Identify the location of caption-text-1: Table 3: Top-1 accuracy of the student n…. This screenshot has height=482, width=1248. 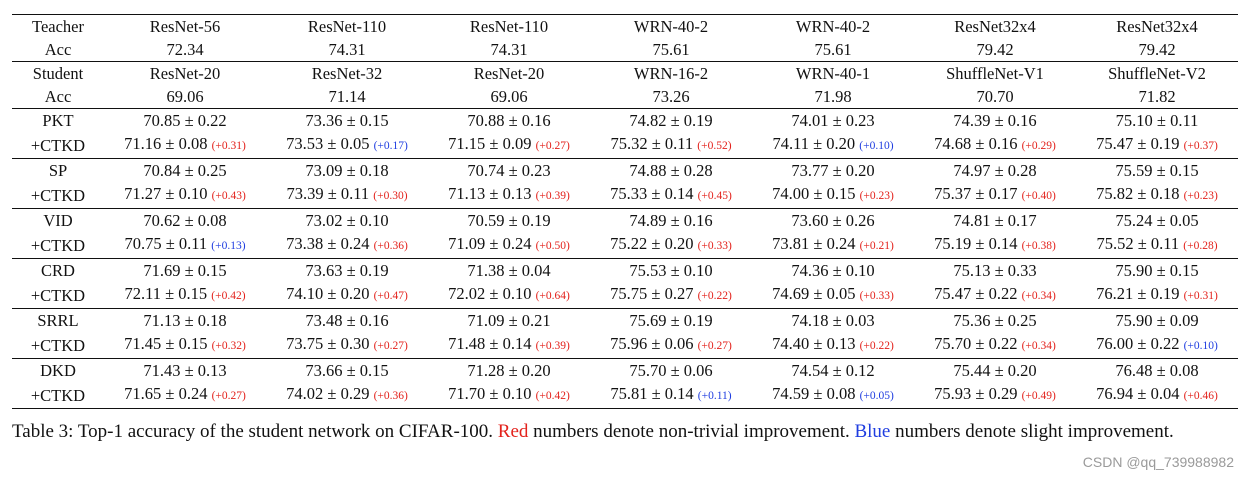
(255, 431).